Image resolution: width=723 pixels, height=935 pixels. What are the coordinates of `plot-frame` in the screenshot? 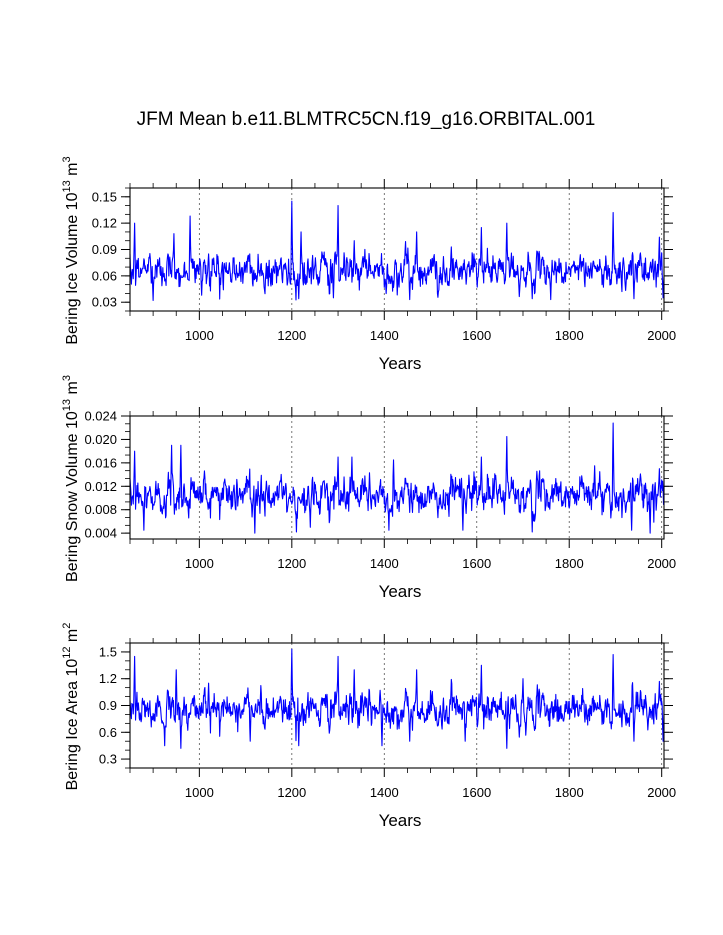 It's located at (397, 477).